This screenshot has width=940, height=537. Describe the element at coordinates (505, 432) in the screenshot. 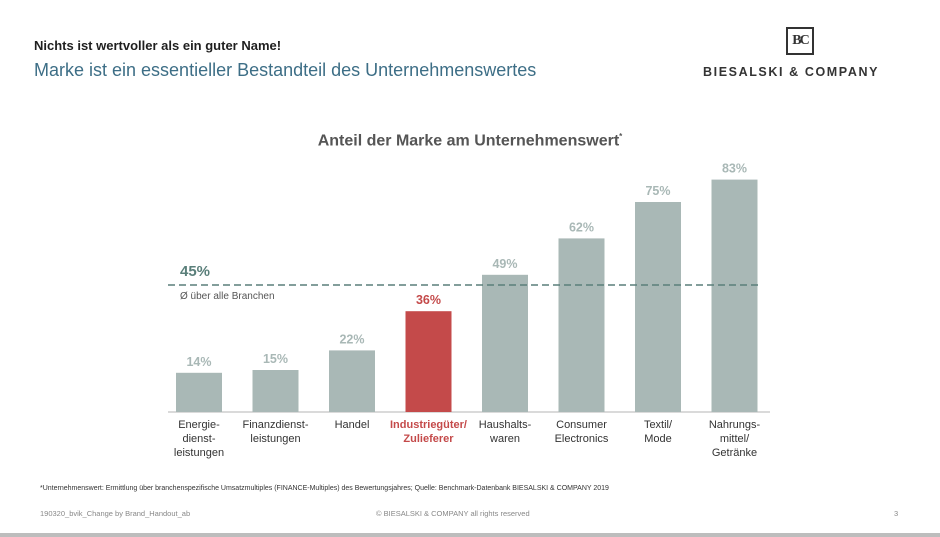

I see `category-label-4: Haushalts-waren` at that location.